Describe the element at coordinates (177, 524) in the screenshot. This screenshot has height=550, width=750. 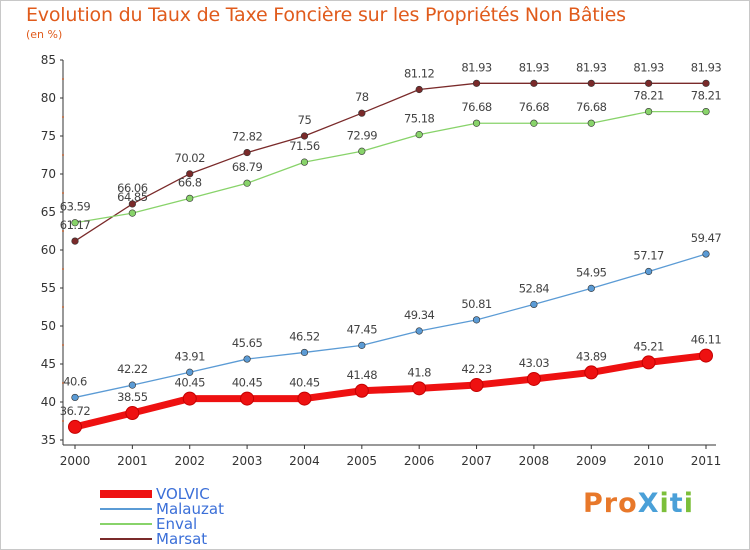
I see `legend-label-enval: Enval` at that location.